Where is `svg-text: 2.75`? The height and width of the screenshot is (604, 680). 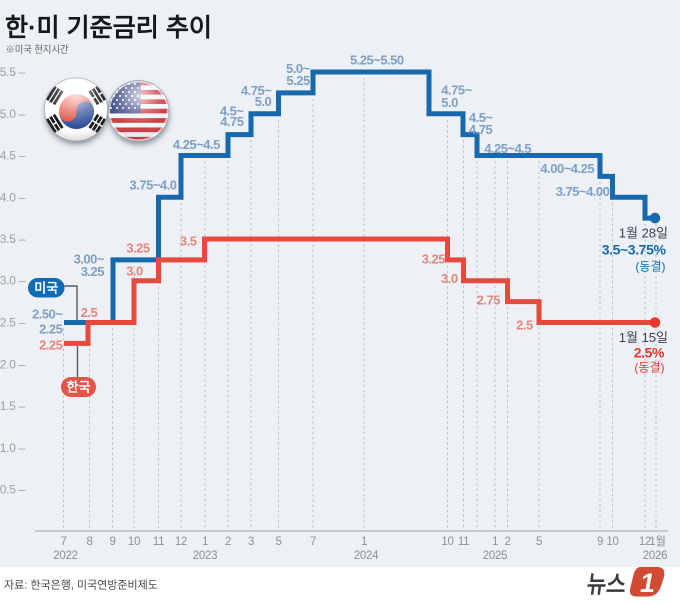 svg-text: 2.75 is located at coordinates (489, 300).